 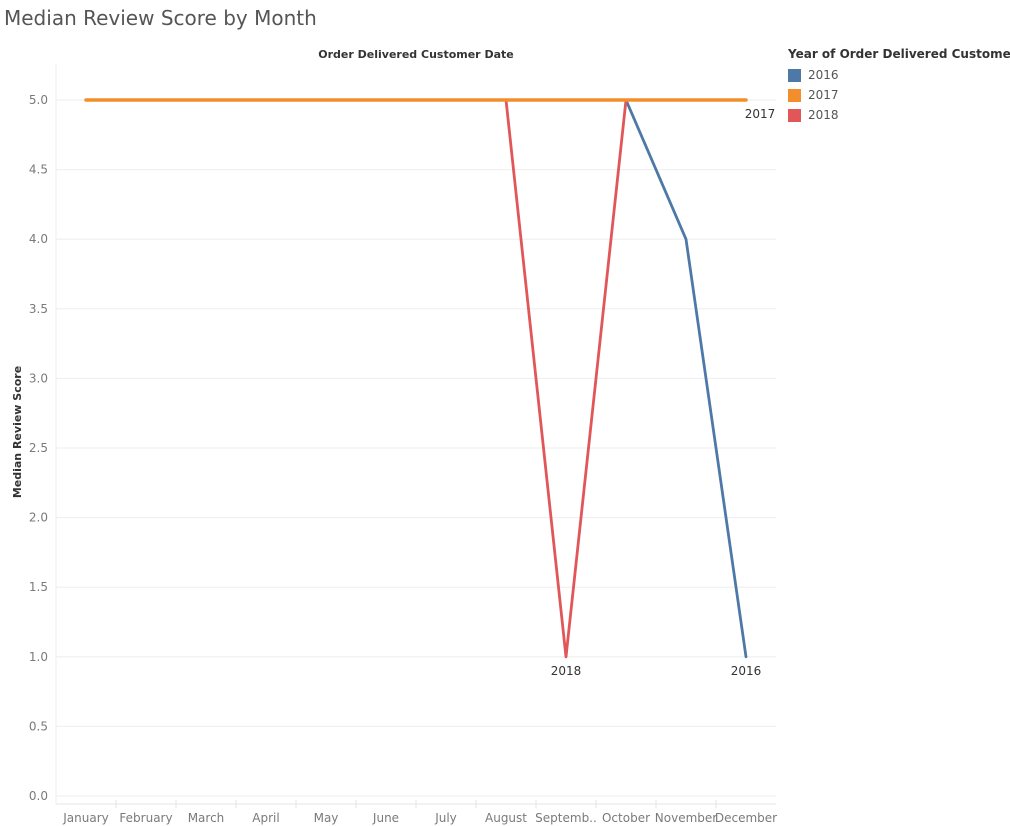 What do you see at coordinates (265, 818) in the screenshot?
I see `x-tick-label: April` at bounding box center [265, 818].